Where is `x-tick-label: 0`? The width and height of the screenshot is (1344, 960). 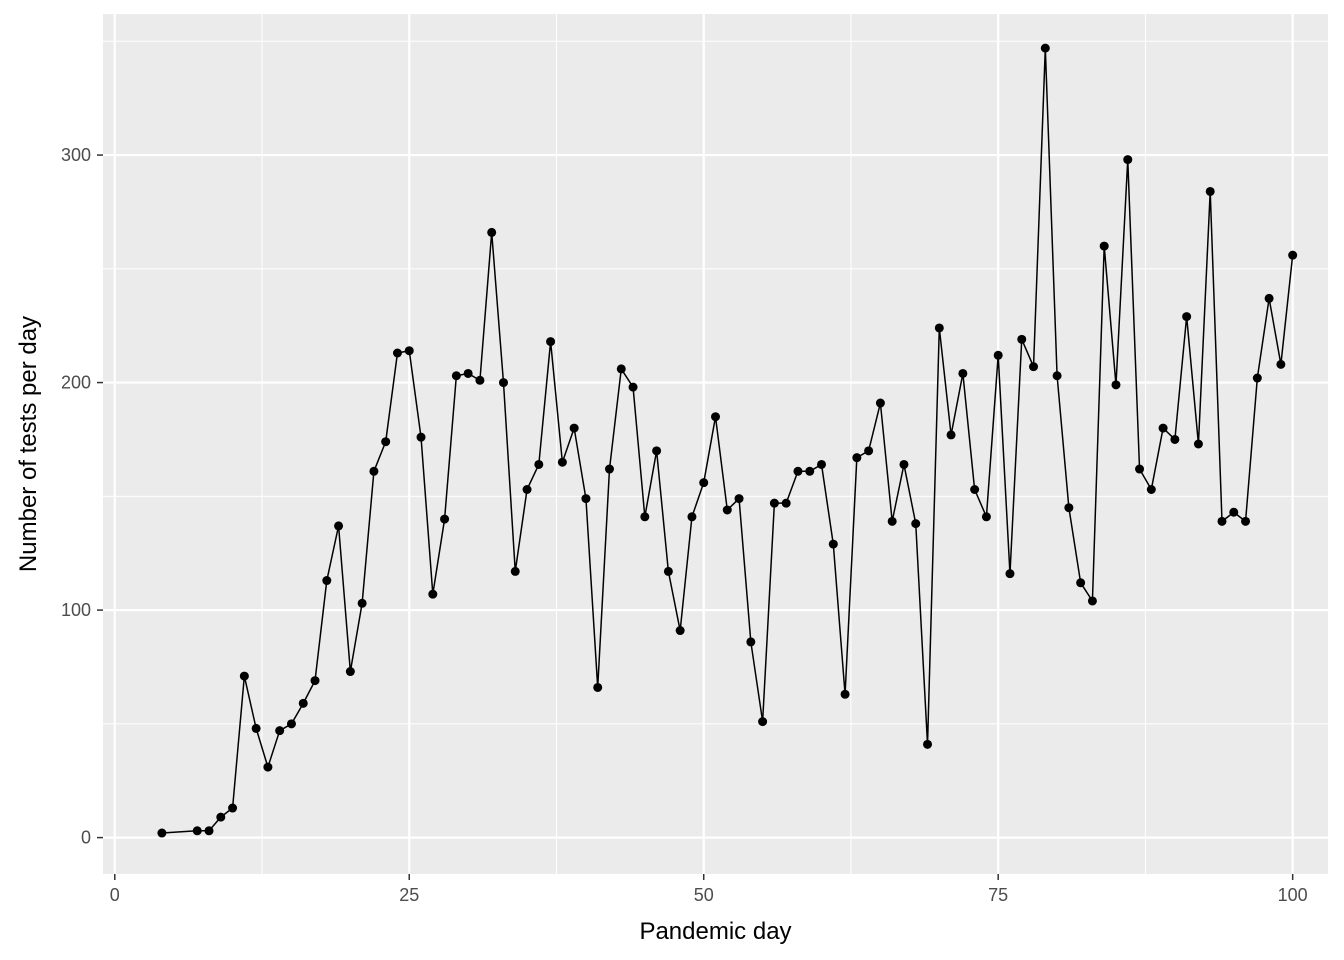
x-tick-label: 0 is located at coordinates (115, 895).